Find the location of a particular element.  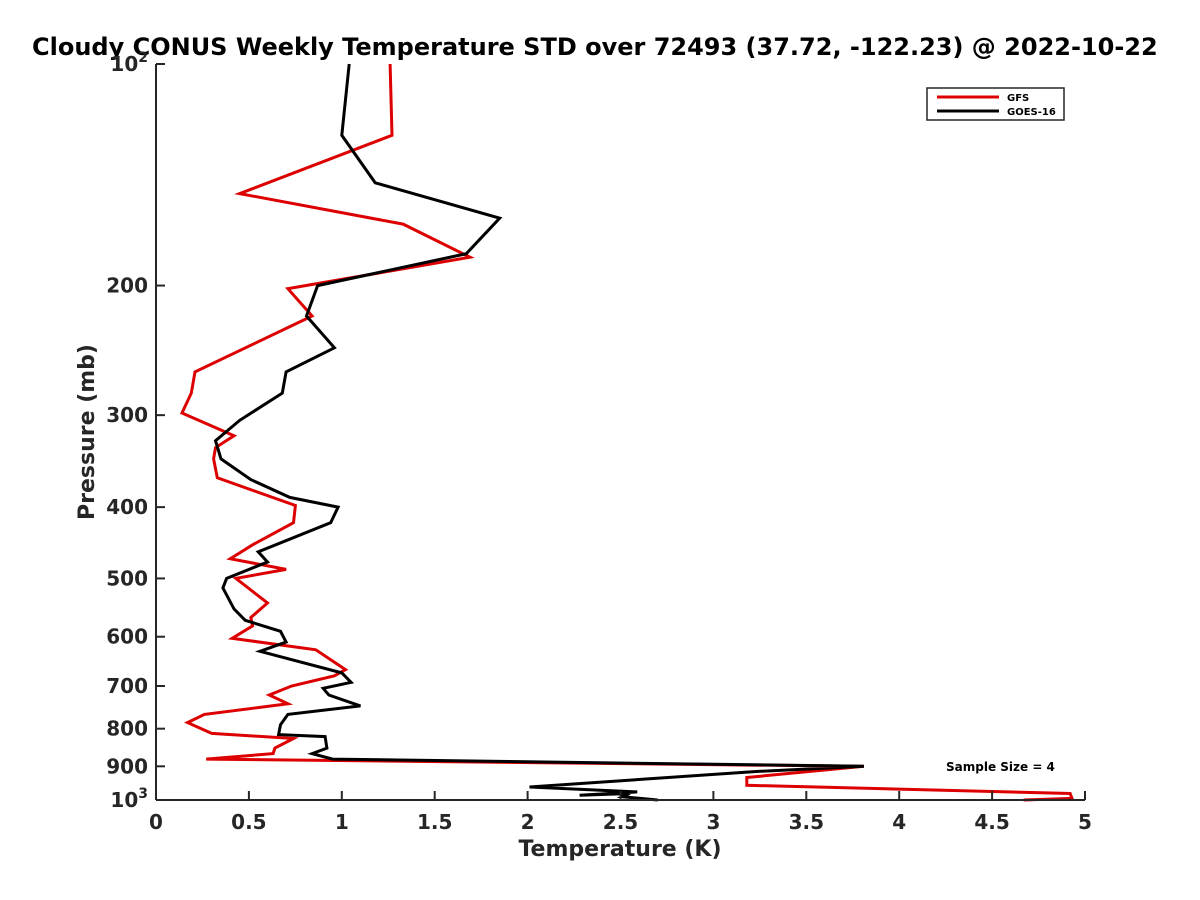

y-tick-label: 400 is located at coordinates (127, 507).